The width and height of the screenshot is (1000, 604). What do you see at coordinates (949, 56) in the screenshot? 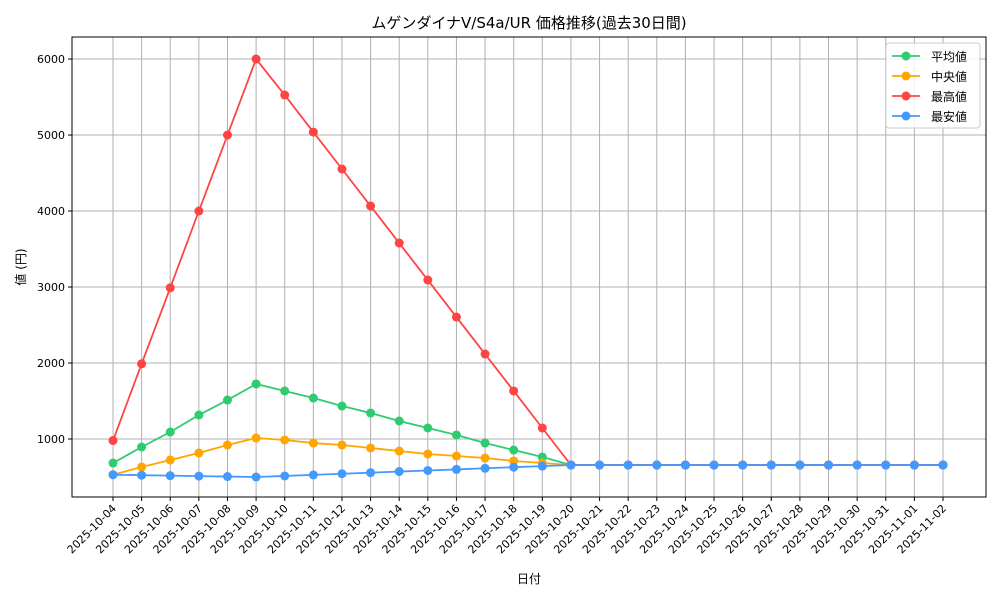
I see `legend-label: 平均値` at bounding box center [949, 56].